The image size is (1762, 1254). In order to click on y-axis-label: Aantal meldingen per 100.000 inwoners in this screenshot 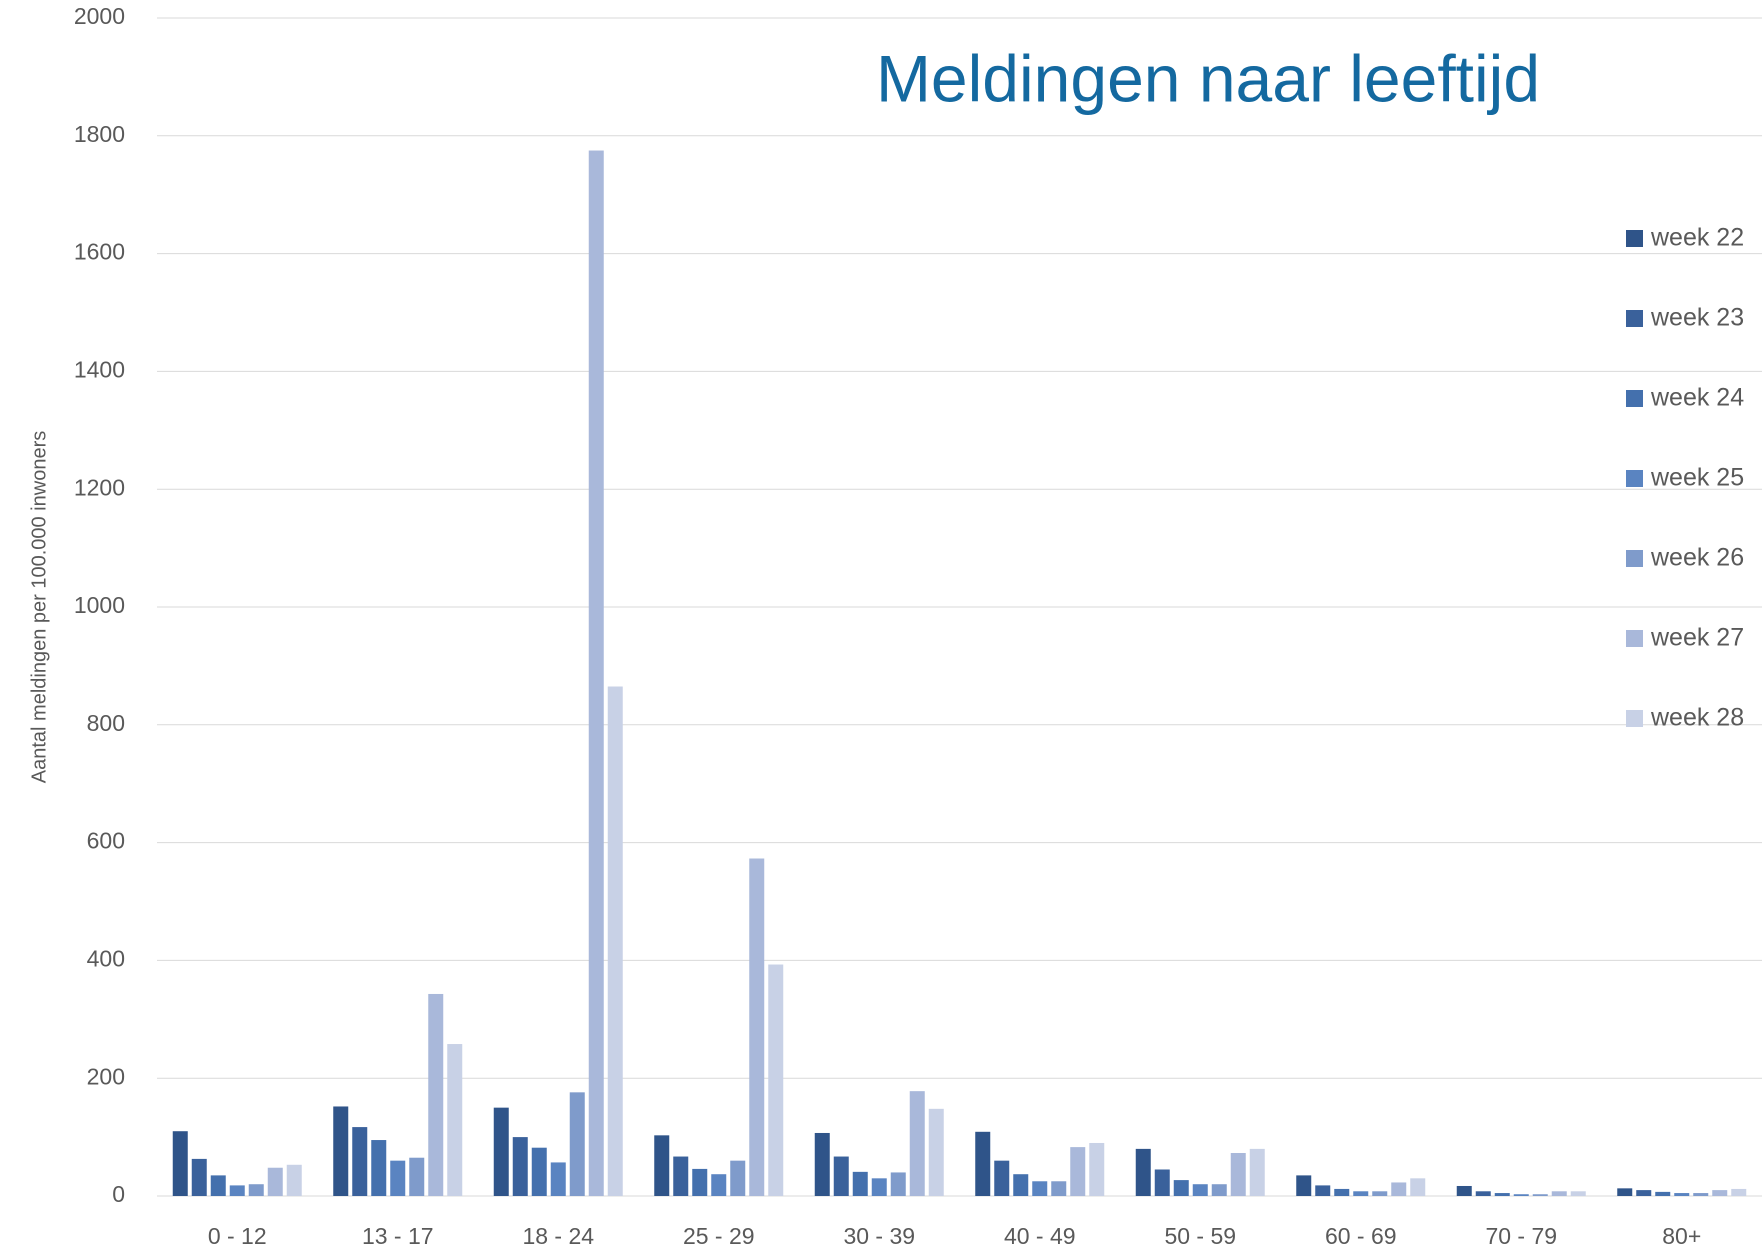, I will do `click(39, 607)`.